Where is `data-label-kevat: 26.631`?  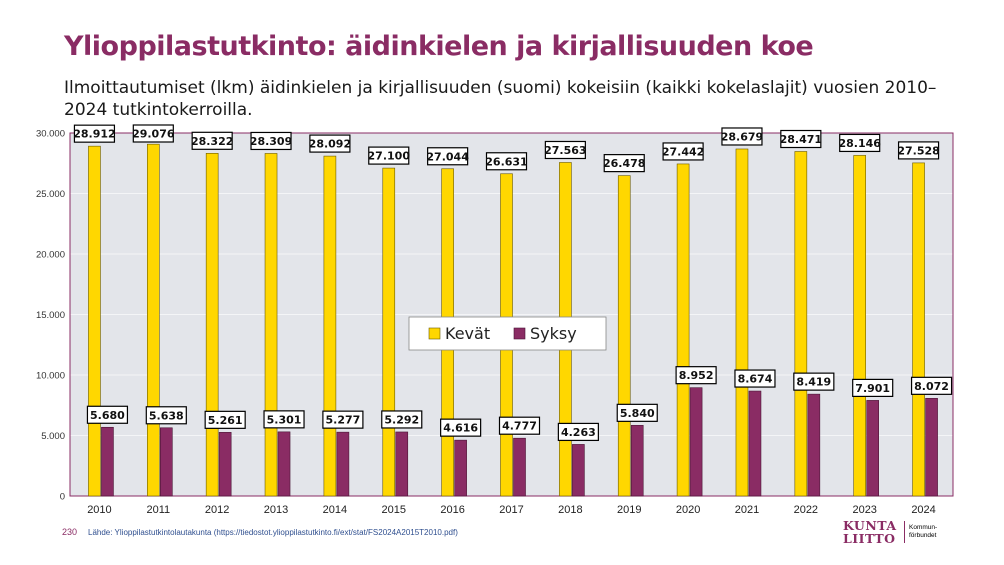 data-label-kevat: 26.631 is located at coordinates (506, 161).